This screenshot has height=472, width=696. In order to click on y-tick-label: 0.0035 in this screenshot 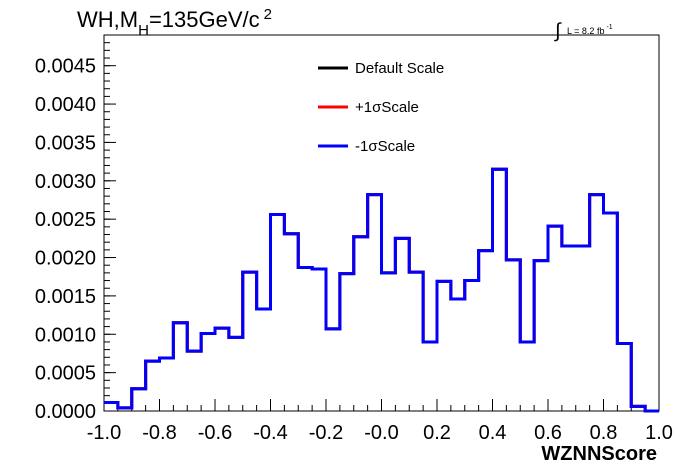, I will do `click(65, 143)`.